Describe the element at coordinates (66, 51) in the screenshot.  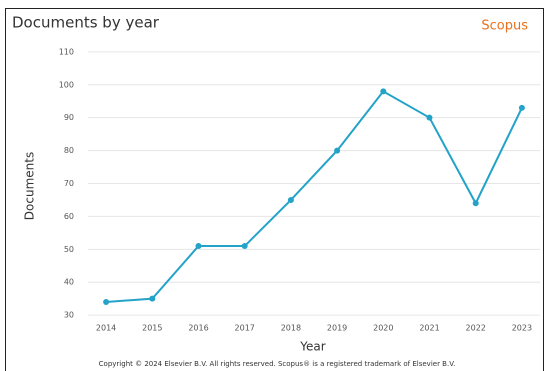
I see `y-tick-label: 110` at that location.